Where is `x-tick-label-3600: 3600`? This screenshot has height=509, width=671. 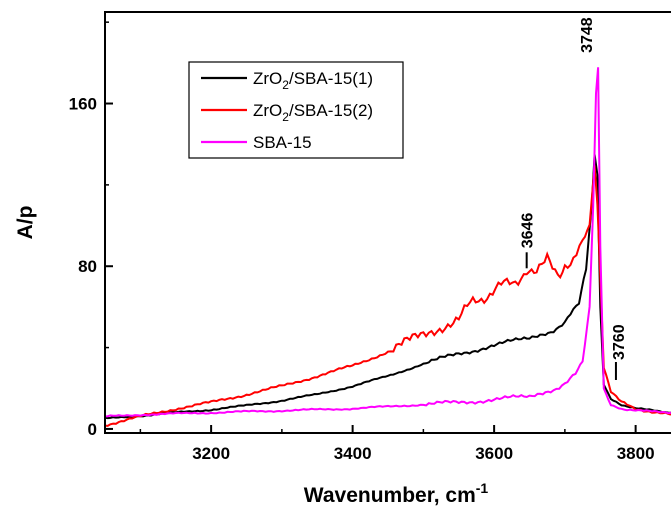 x-tick-label-3600: 3600 is located at coordinates (494, 453).